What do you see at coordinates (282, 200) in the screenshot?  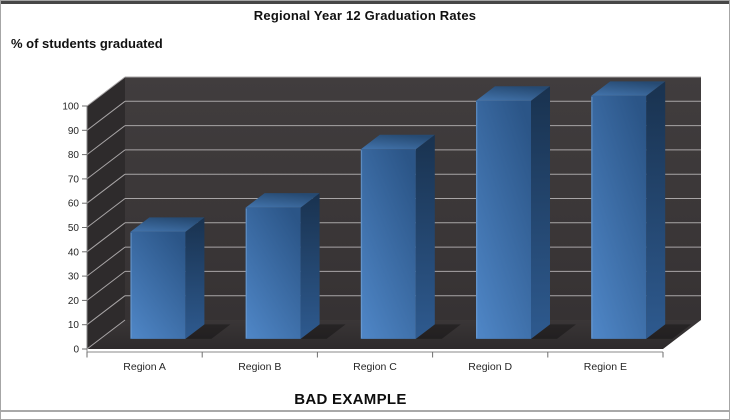 I see `bar-top-region-b` at bounding box center [282, 200].